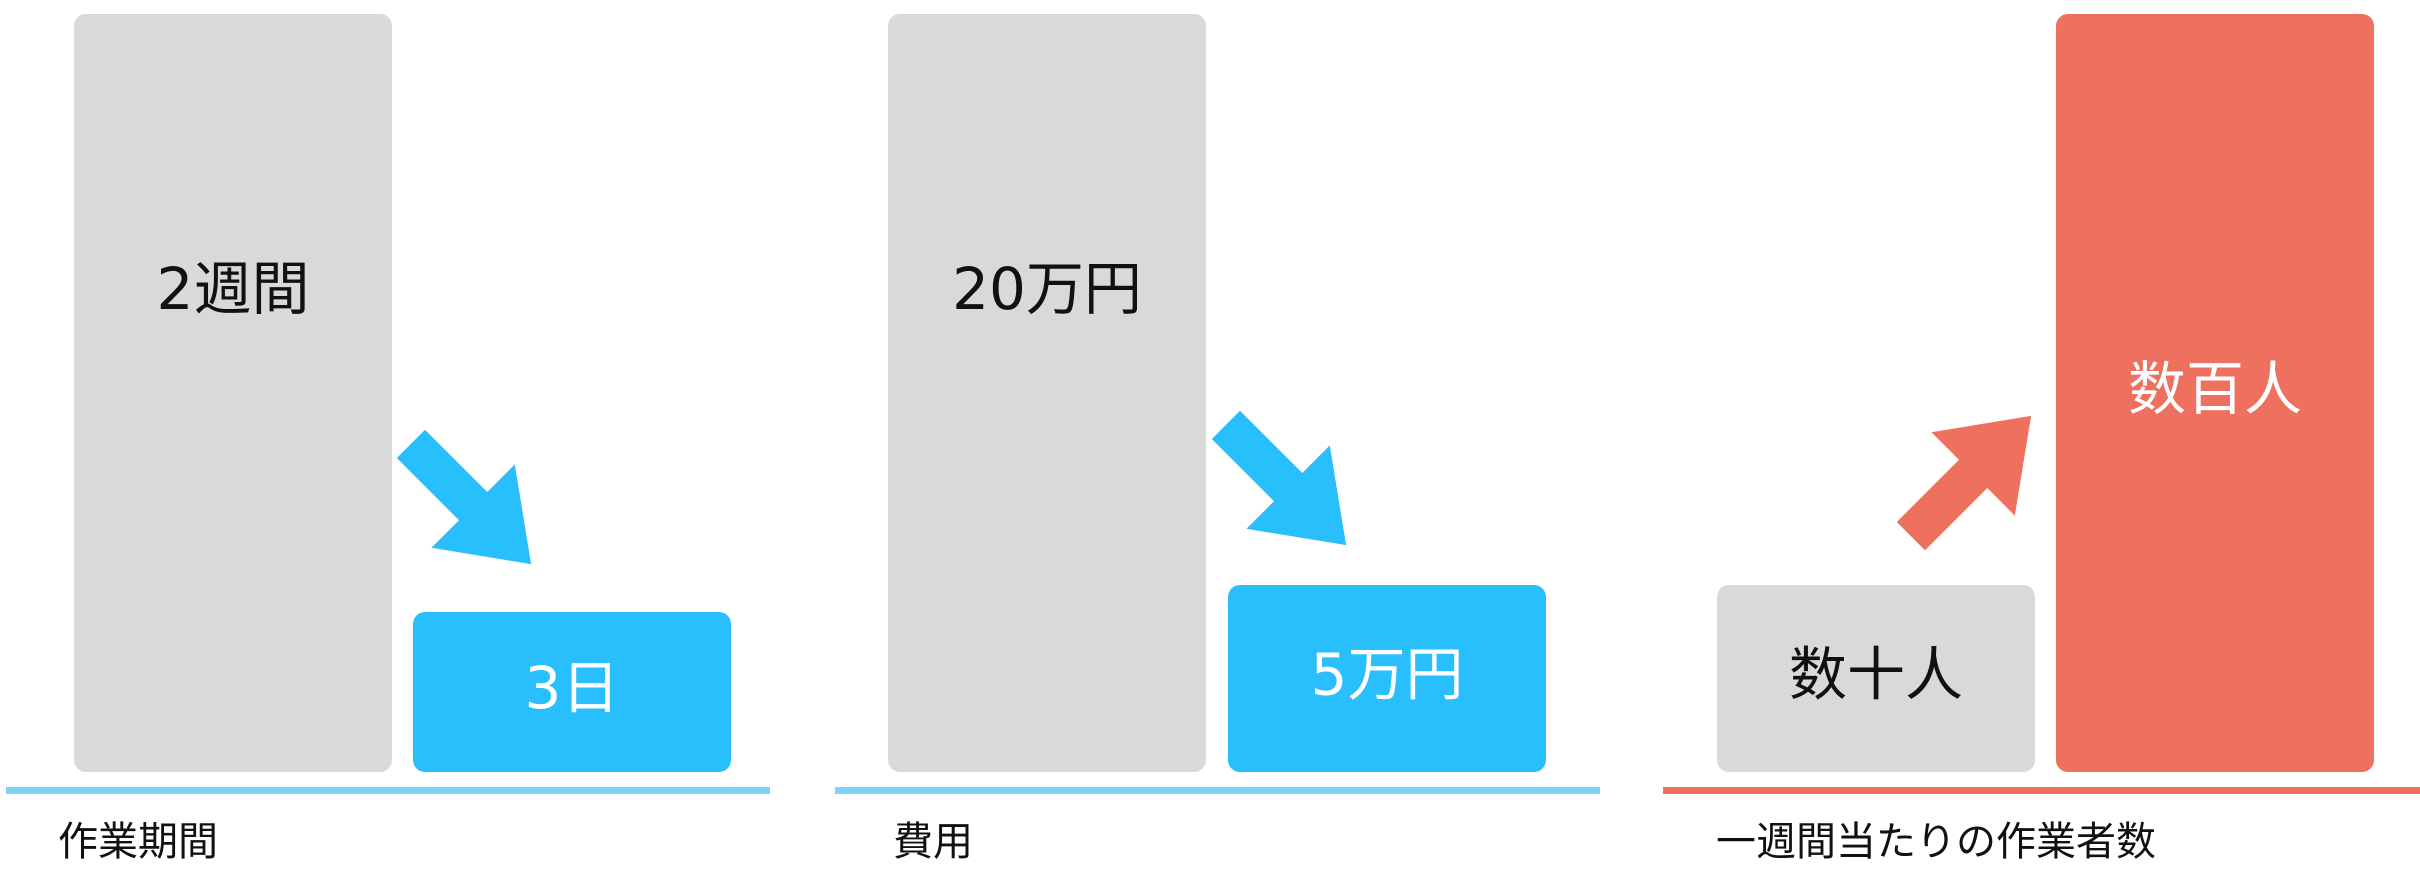 The width and height of the screenshot is (2420, 881). What do you see at coordinates (933, 842) in the screenshot?
I see `group-label: 費用` at bounding box center [933, 842].